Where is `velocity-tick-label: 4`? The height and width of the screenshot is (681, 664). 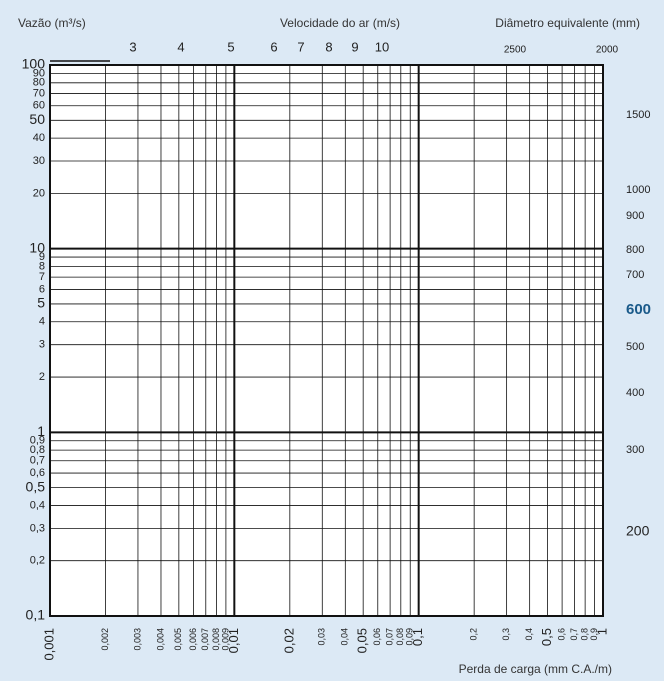 velocity-tick-label: 4 is located at coordinates (180, 46).